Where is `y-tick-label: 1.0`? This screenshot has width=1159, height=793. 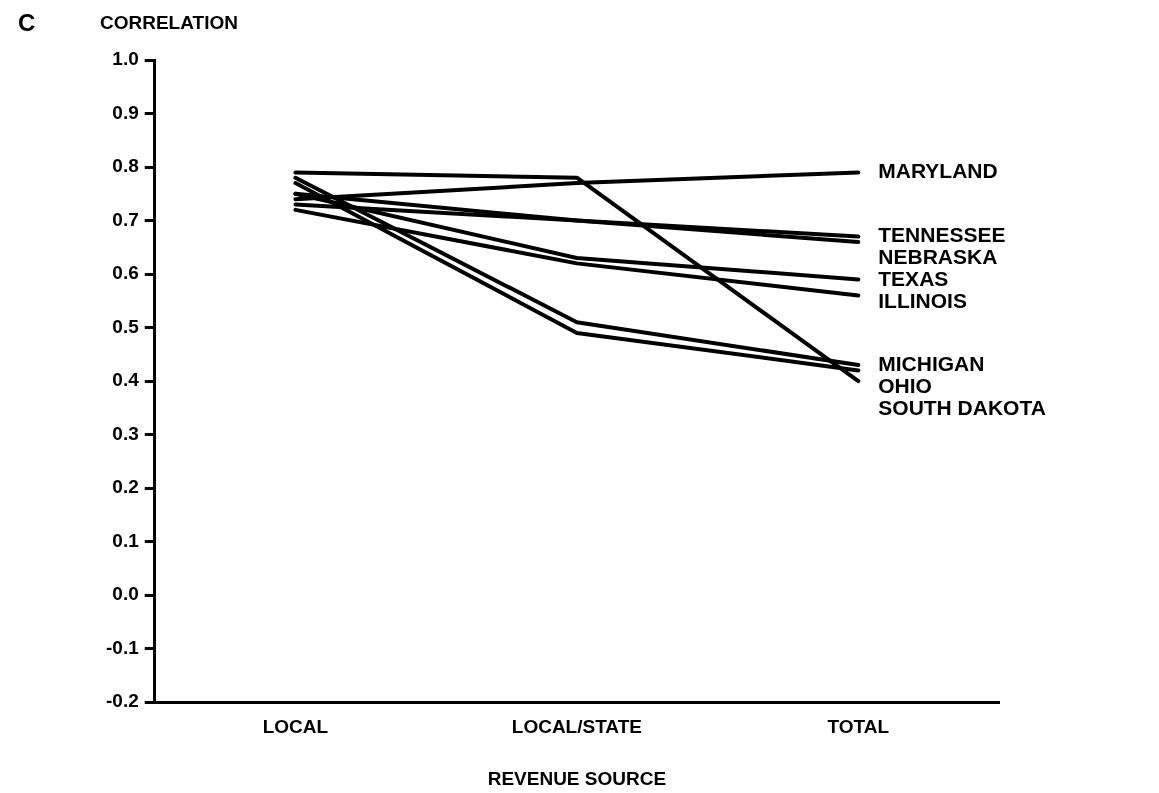 y-tick-label: 1.0 is located at coordinates (125, 59).